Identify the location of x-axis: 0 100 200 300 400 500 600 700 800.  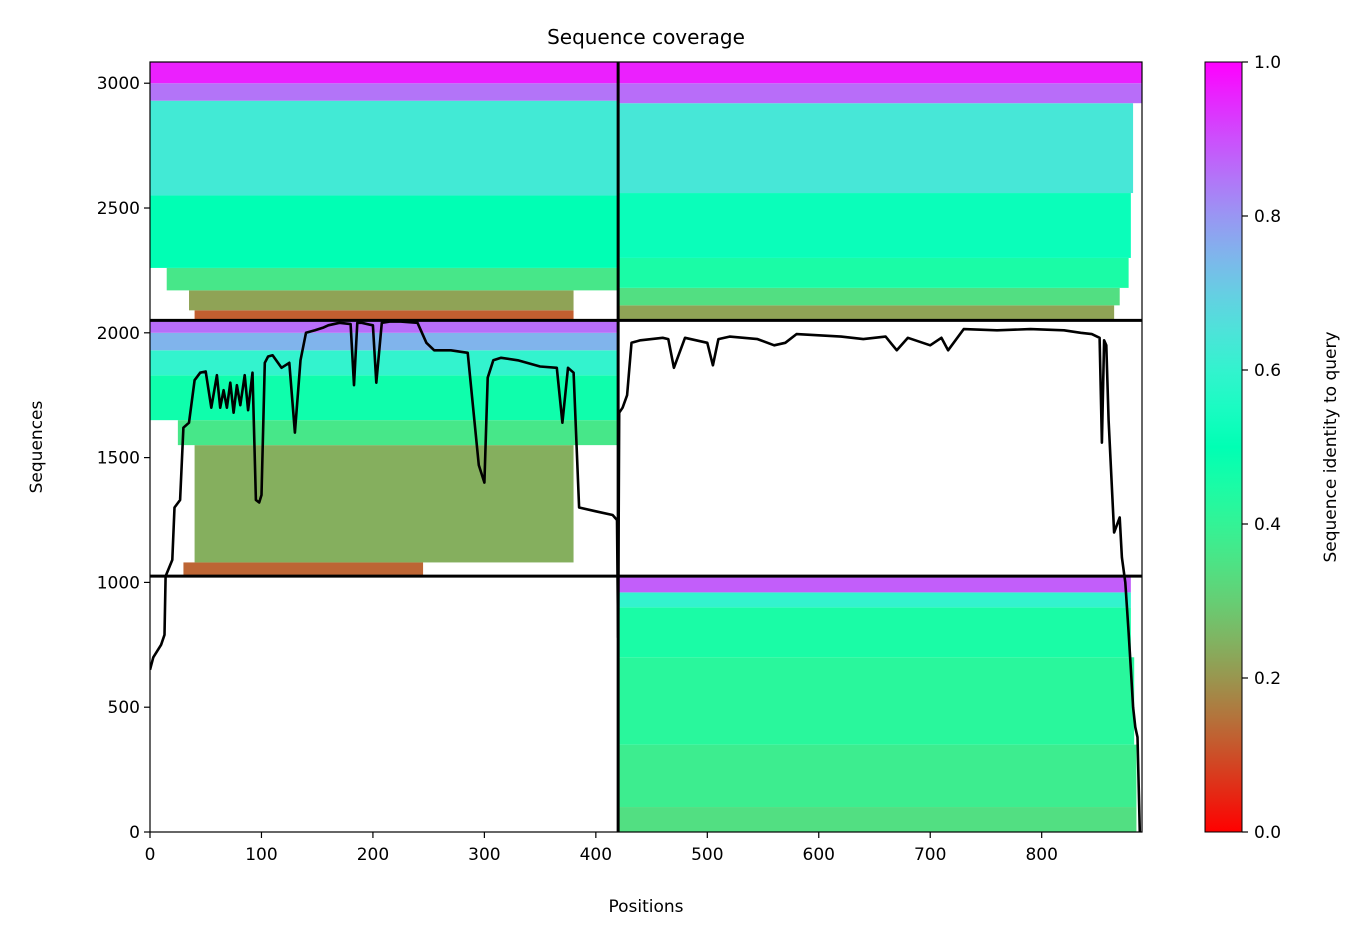
(601, 848).